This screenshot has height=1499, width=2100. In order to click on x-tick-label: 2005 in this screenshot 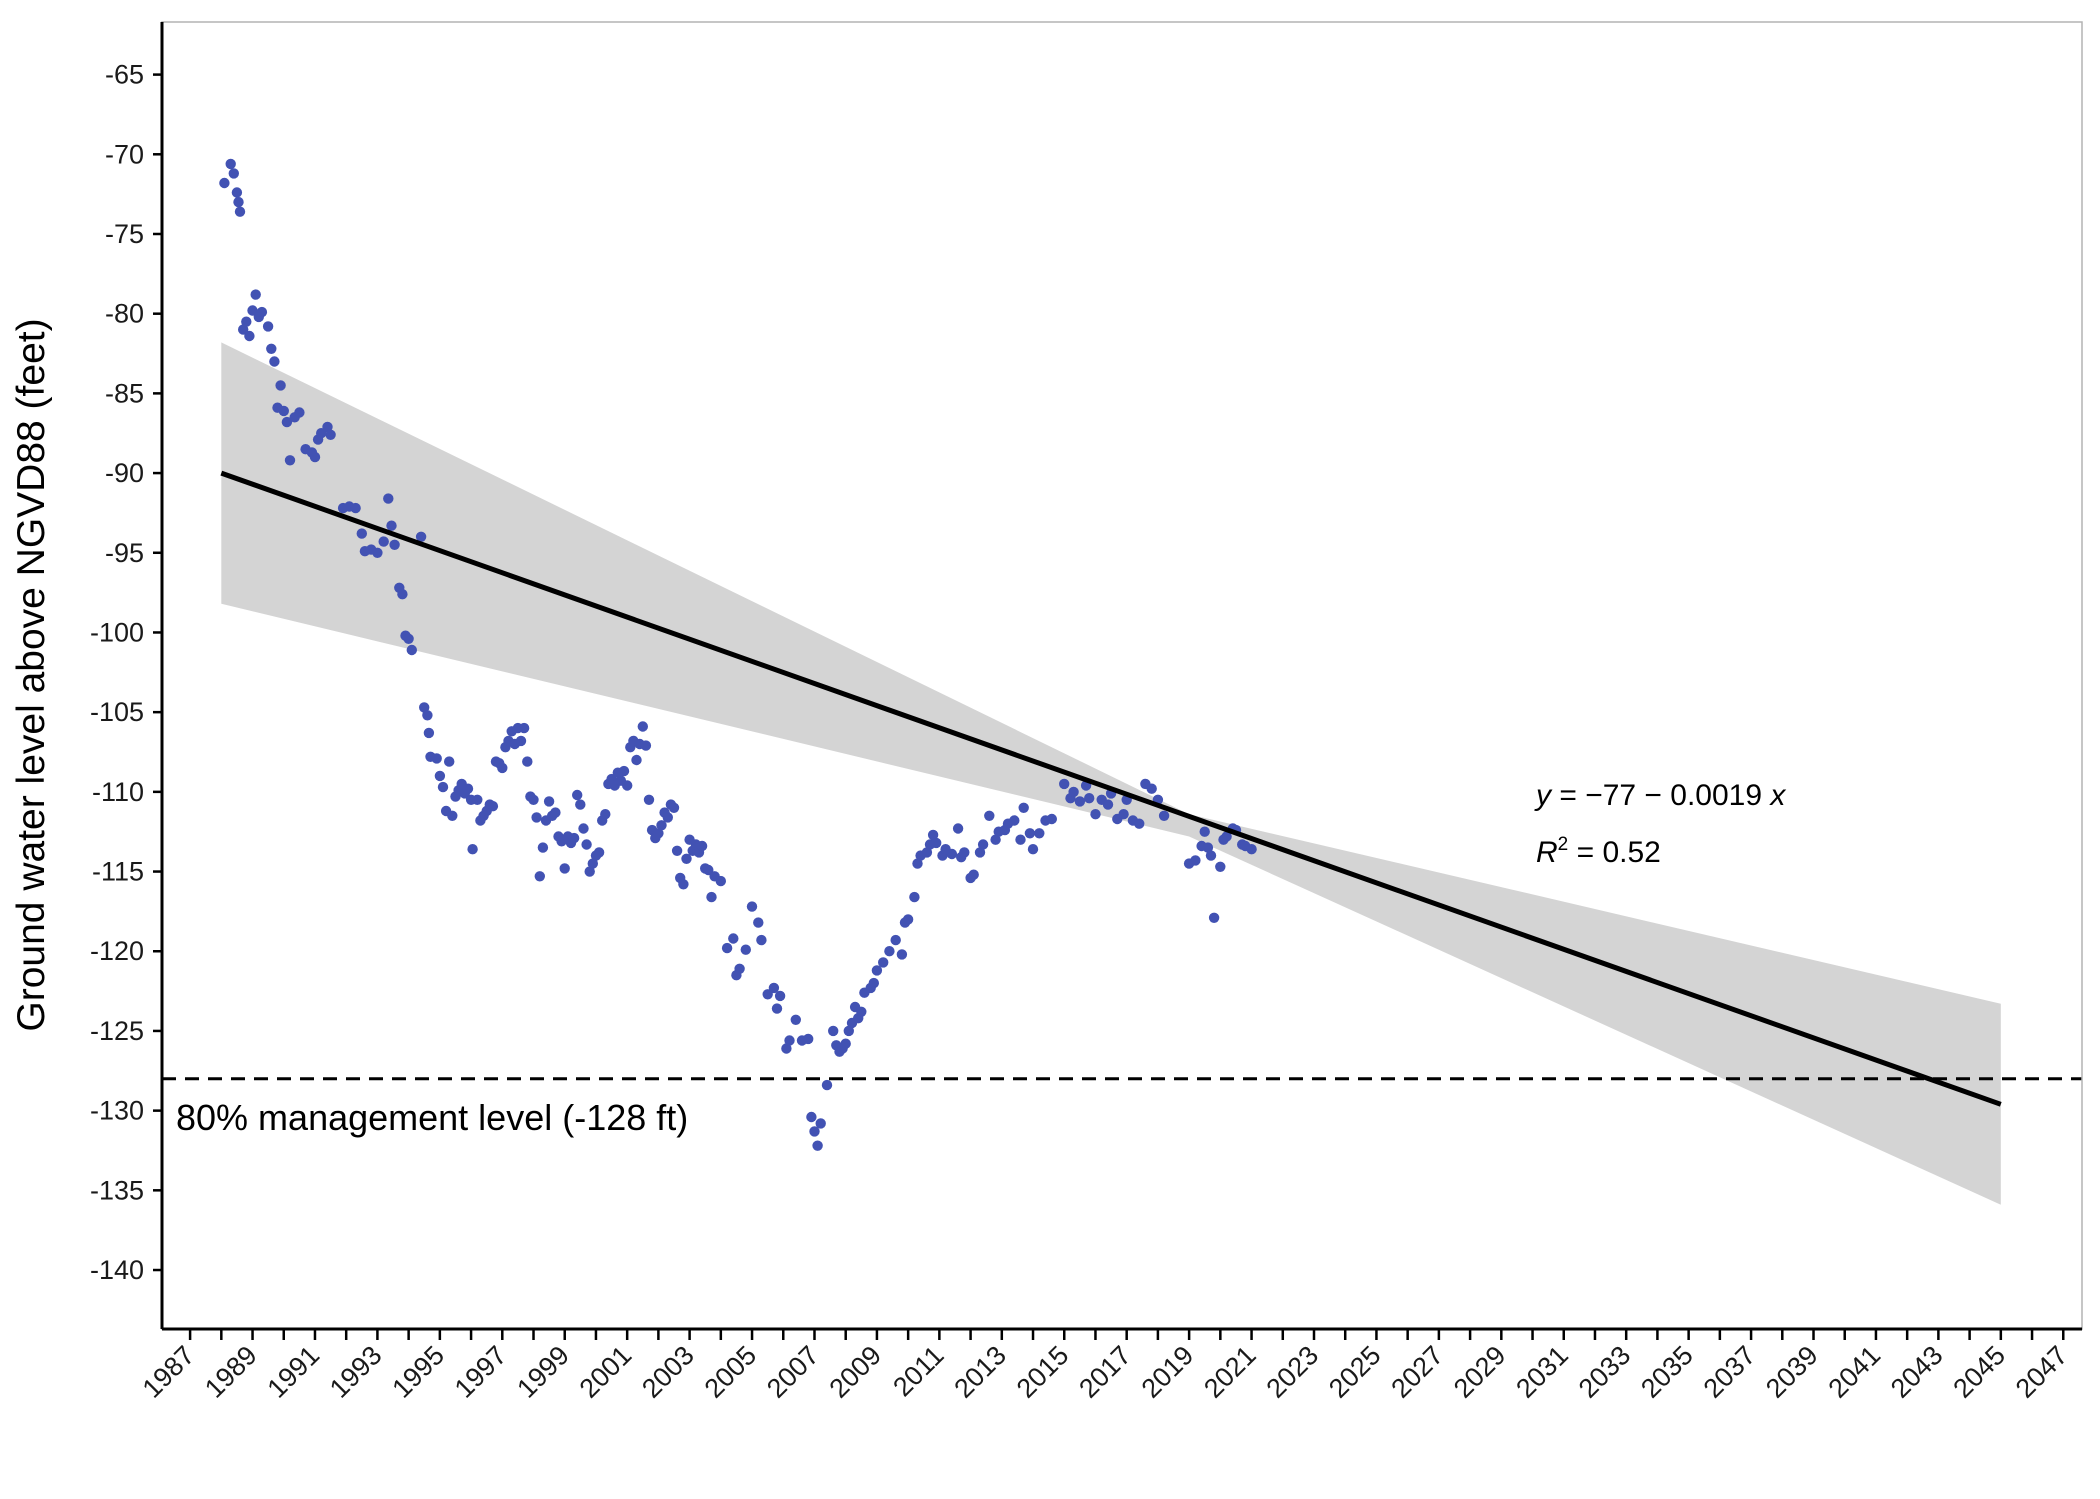, I will do `click(731, 1372)`.